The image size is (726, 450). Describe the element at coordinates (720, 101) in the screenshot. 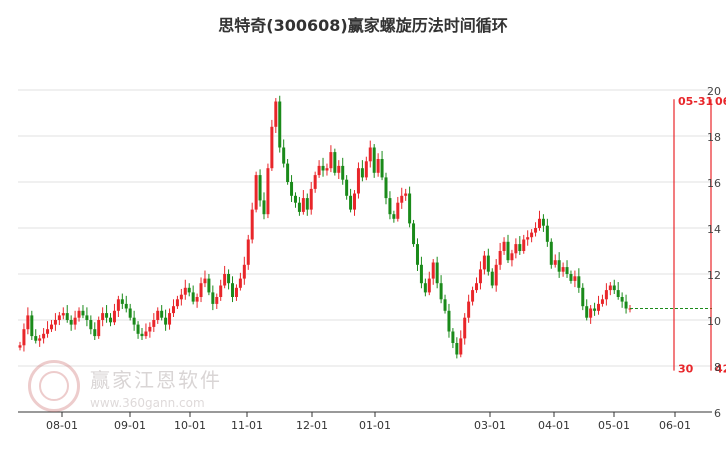

I see `cycle-date-label: 06` at that location.